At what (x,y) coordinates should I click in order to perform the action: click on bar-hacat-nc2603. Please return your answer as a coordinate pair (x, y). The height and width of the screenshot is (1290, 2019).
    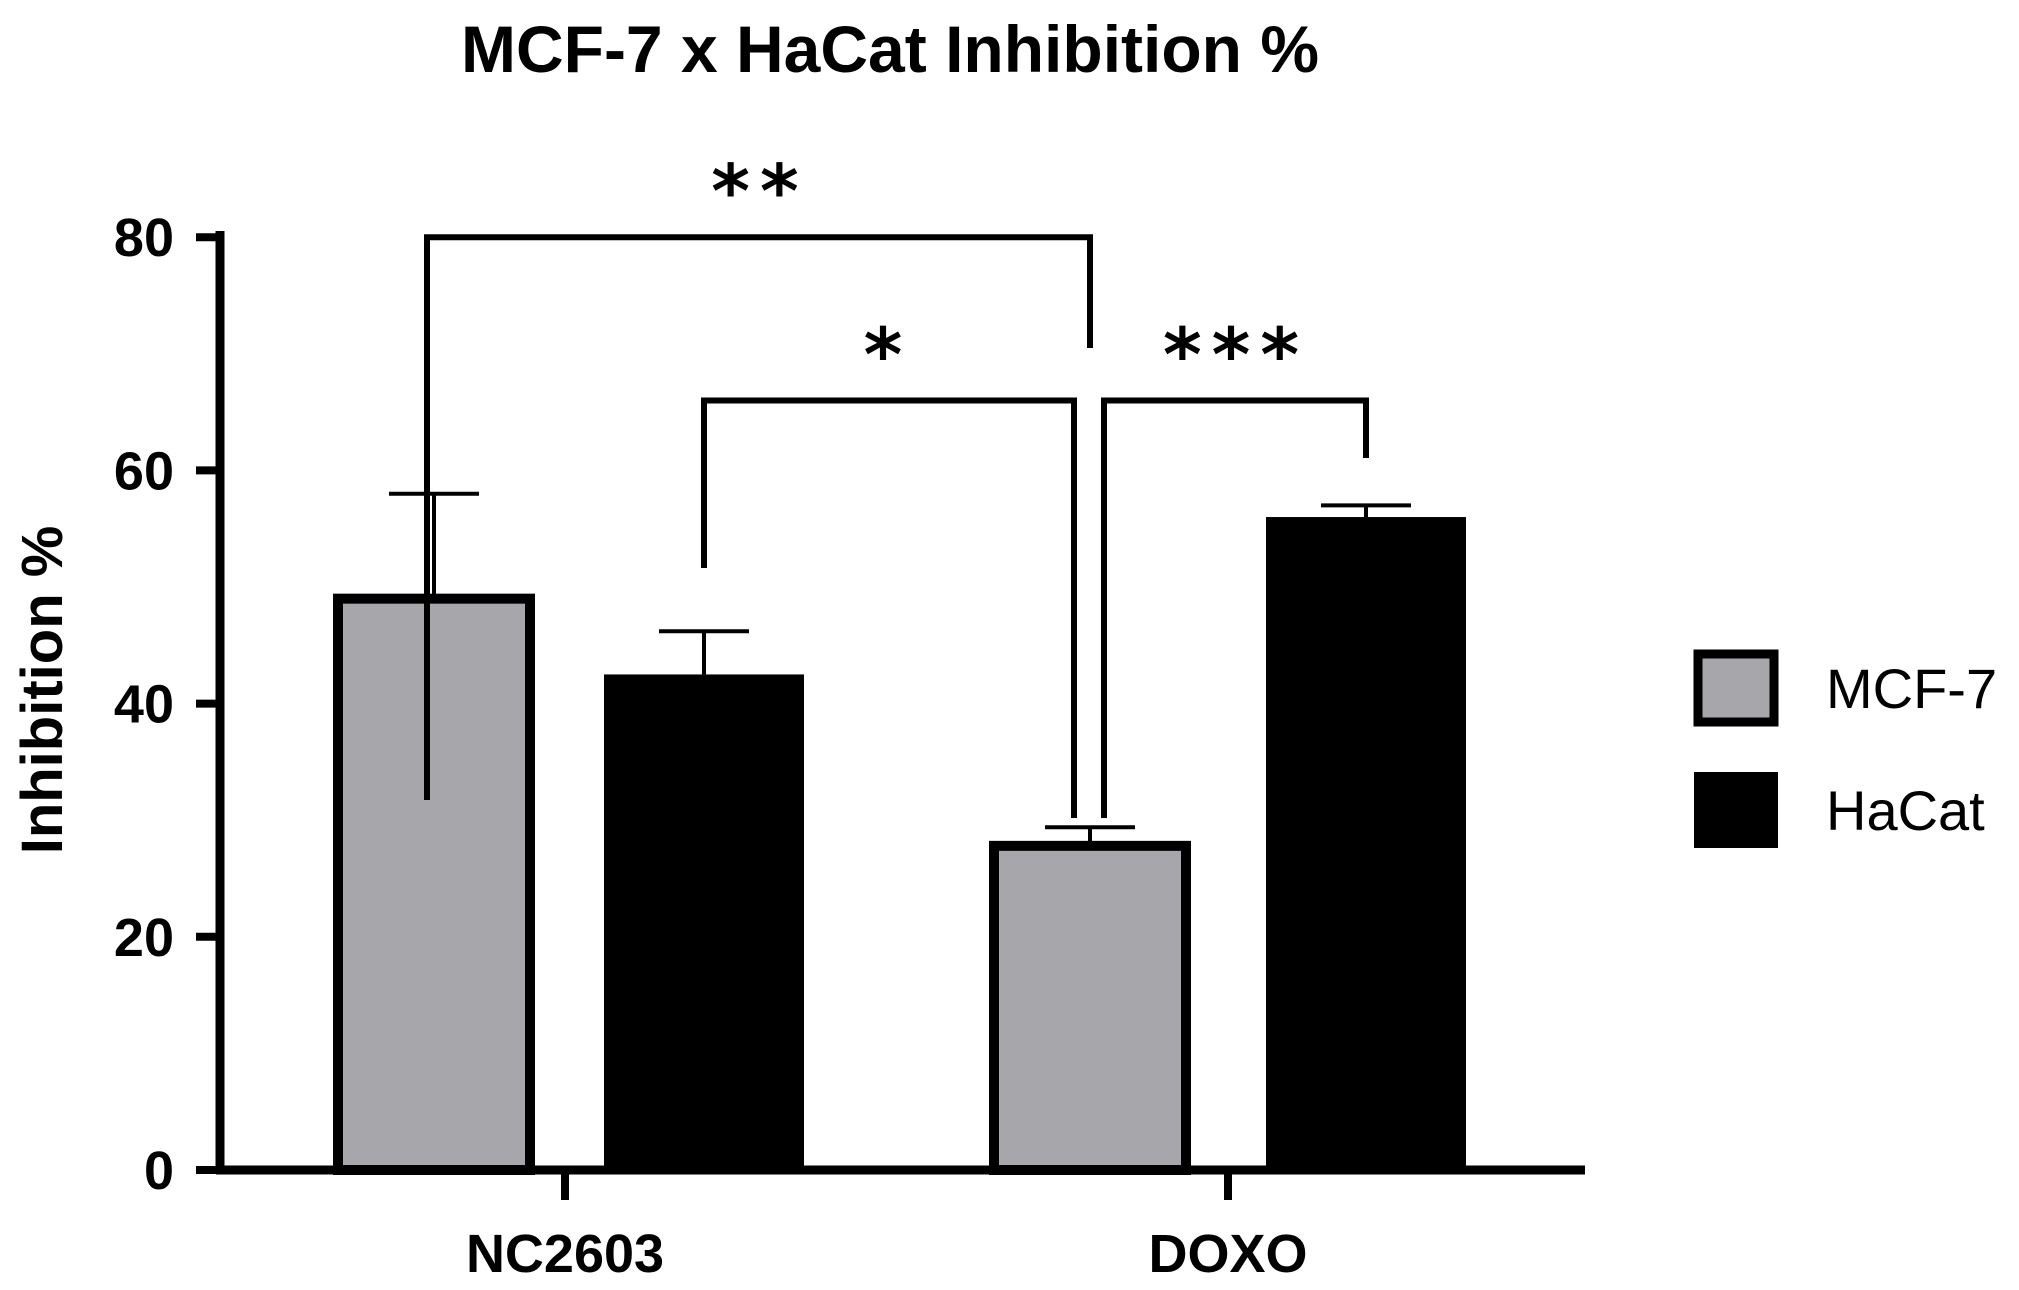
    Looking at the image, I should click on (704, 922).